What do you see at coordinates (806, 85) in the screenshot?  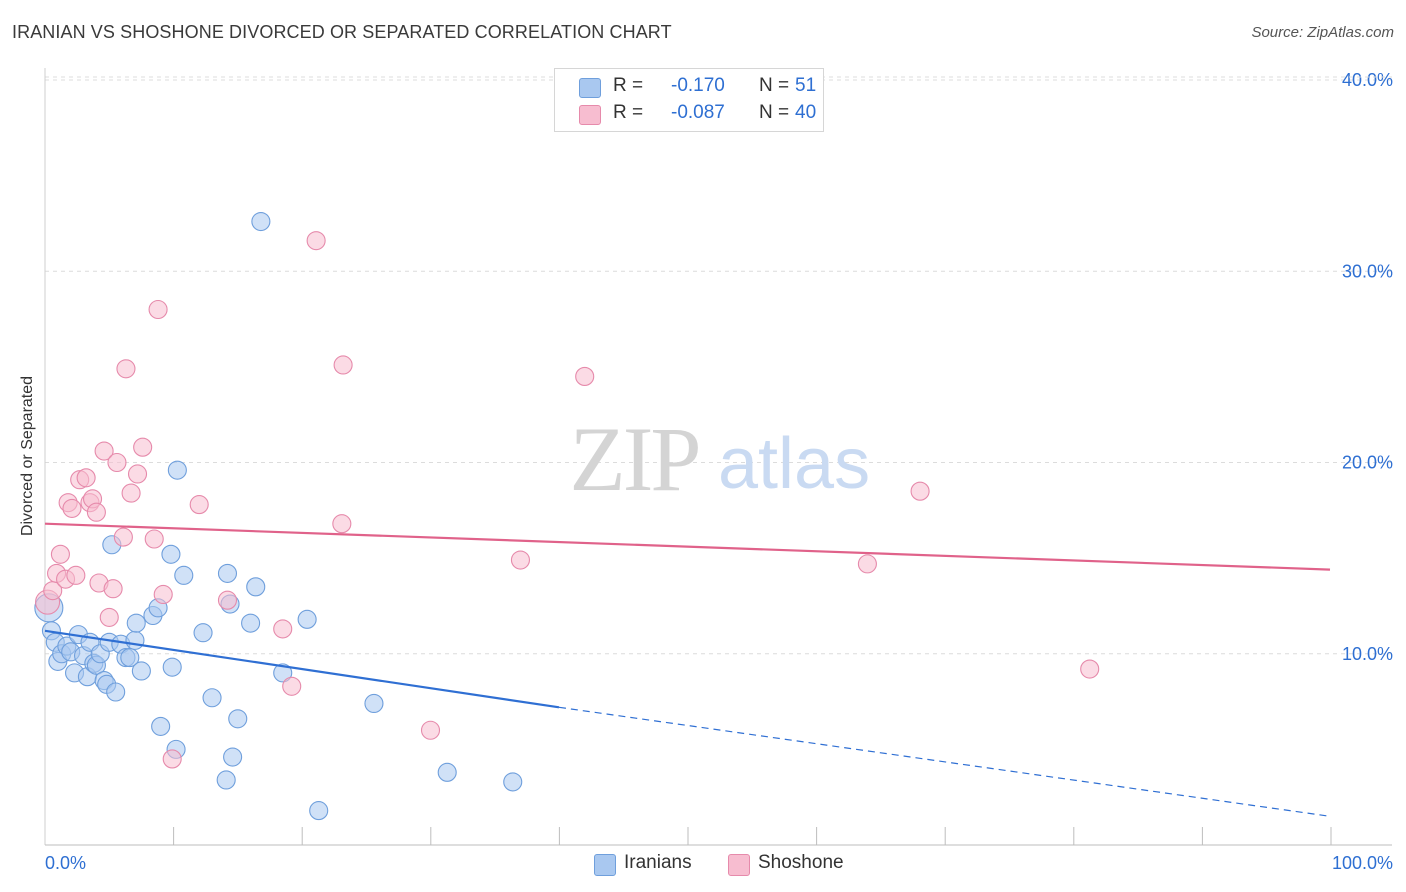 I see `legend-n-value: 51` at bounding box center [806, 85].